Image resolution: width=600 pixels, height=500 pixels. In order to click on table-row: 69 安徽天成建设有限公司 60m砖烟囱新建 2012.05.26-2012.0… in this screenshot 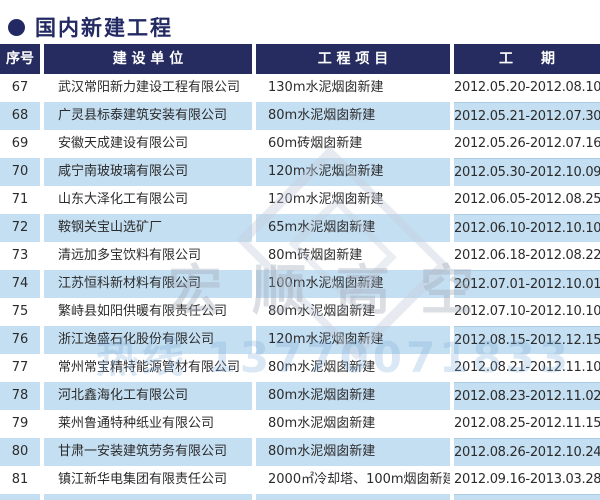, I will do `click(300, 144)`.